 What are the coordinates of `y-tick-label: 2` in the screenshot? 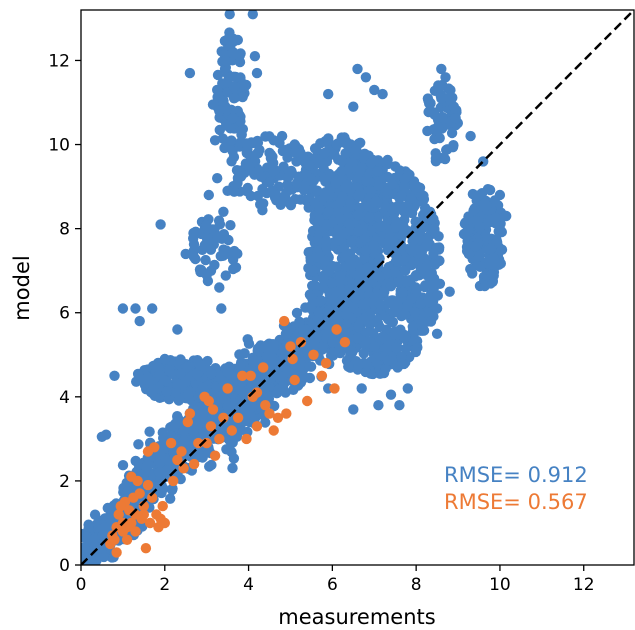 It's located at (64, 482).